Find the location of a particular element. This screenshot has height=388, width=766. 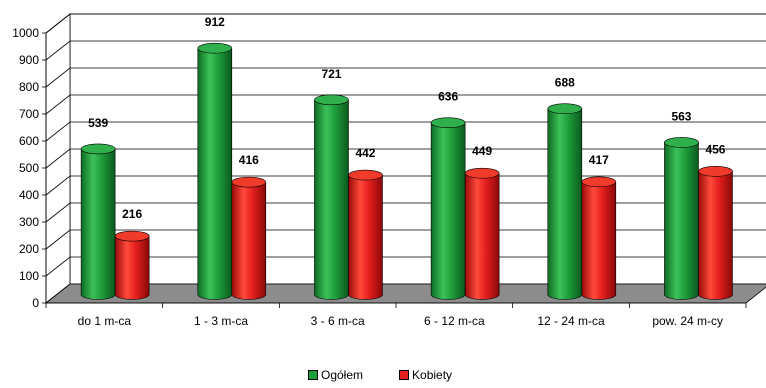

data-label-ogolem: 563 is located at coordinates (681, 116).